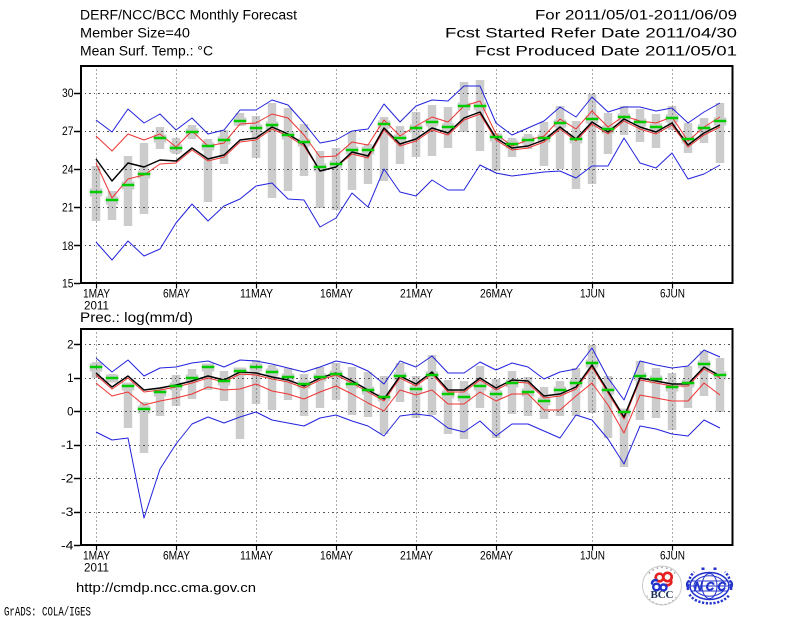 The height and width of the screenshot is (618, 800). I want to click on svg-text: 27, so click(68, 132).